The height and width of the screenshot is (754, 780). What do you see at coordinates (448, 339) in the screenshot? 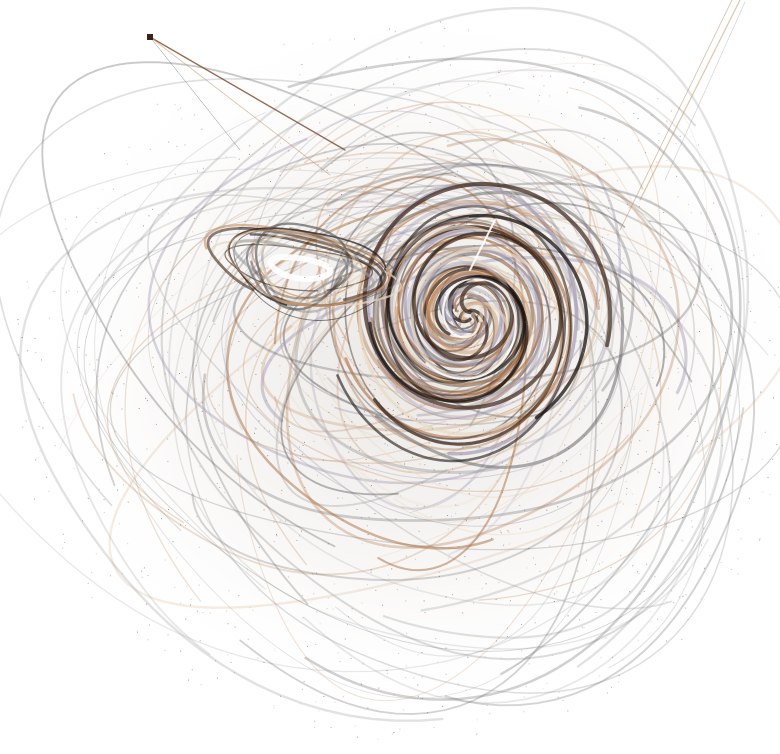
I see `vortex-dark-band` at bounding box center [448, 339].